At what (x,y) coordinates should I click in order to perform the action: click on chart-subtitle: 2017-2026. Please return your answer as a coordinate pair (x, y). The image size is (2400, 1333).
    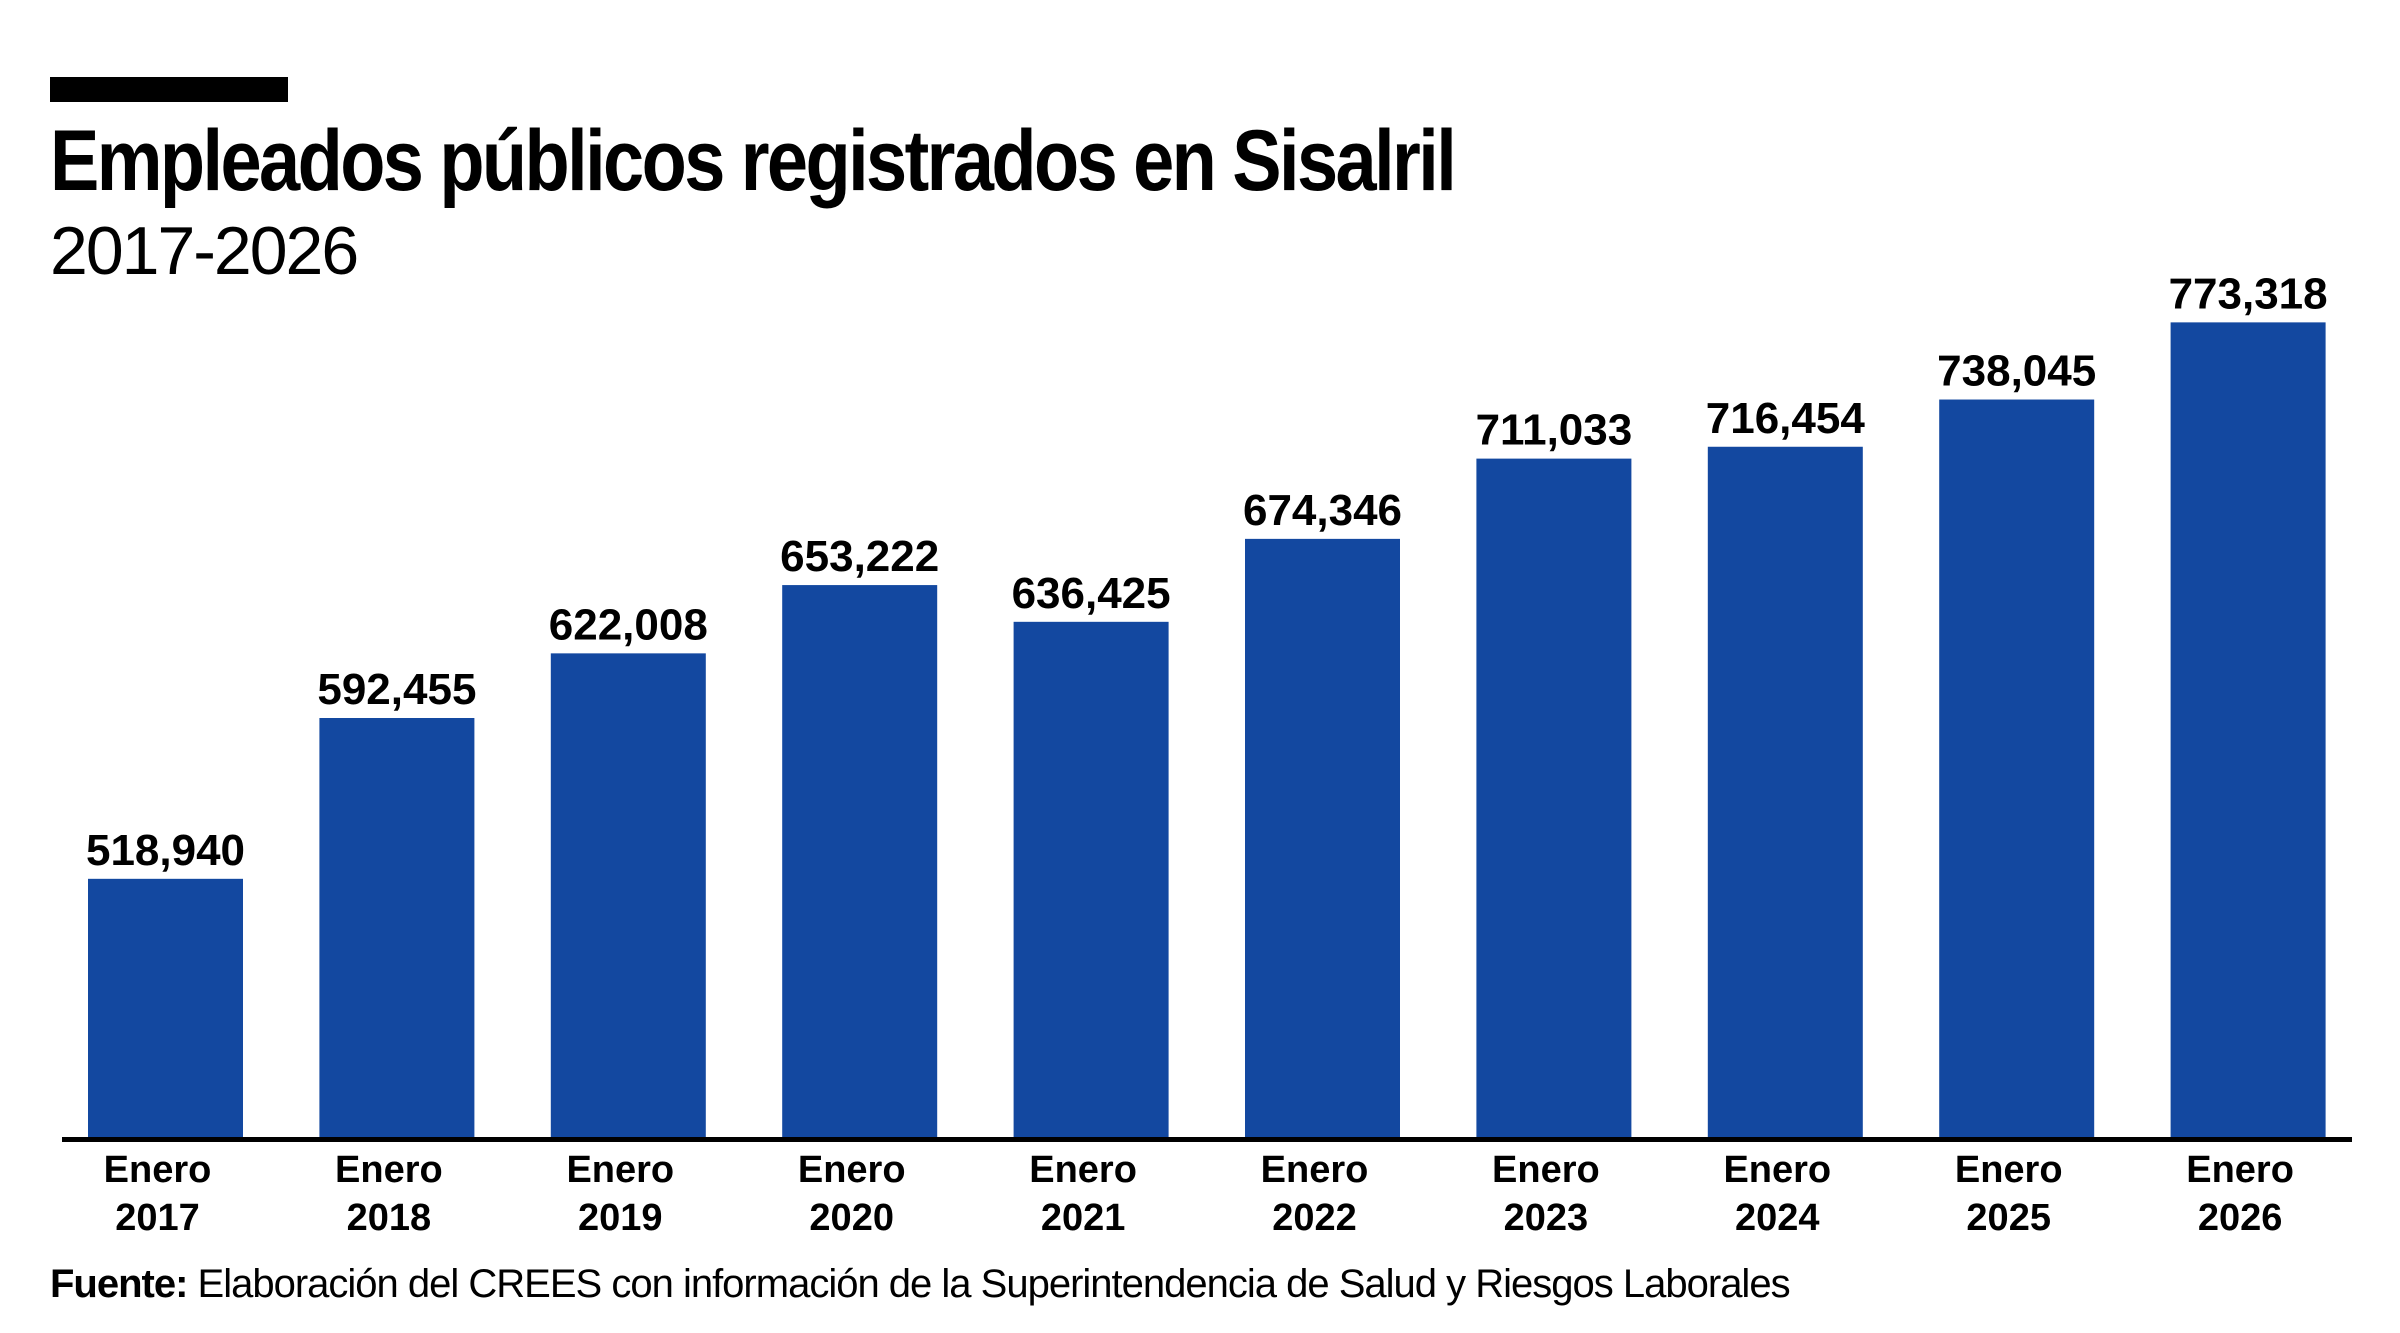
    Looking at the image, I should click on (204, 251).